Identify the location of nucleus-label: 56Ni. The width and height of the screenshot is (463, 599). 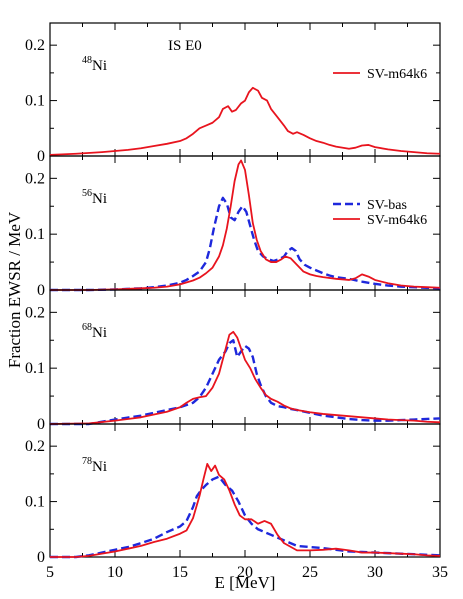
(94, 197).